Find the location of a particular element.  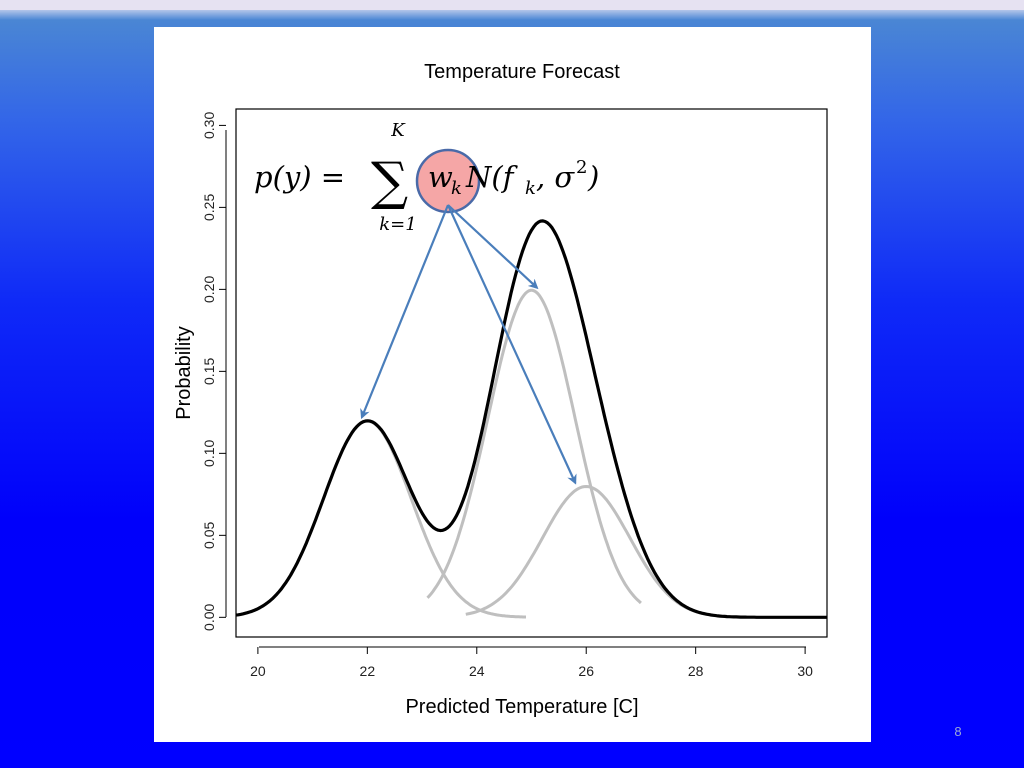

formula-arrows is located at coordinates (468, 344).